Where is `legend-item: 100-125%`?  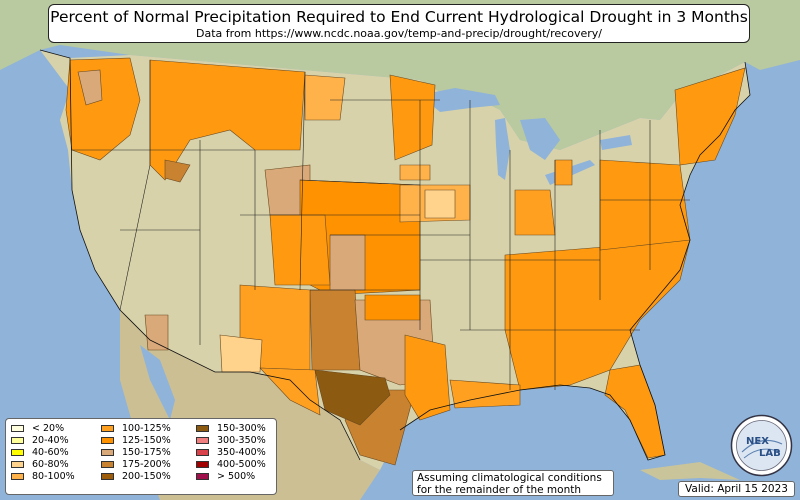
legend-item: 100-125% is located at coordinates (136, 428).